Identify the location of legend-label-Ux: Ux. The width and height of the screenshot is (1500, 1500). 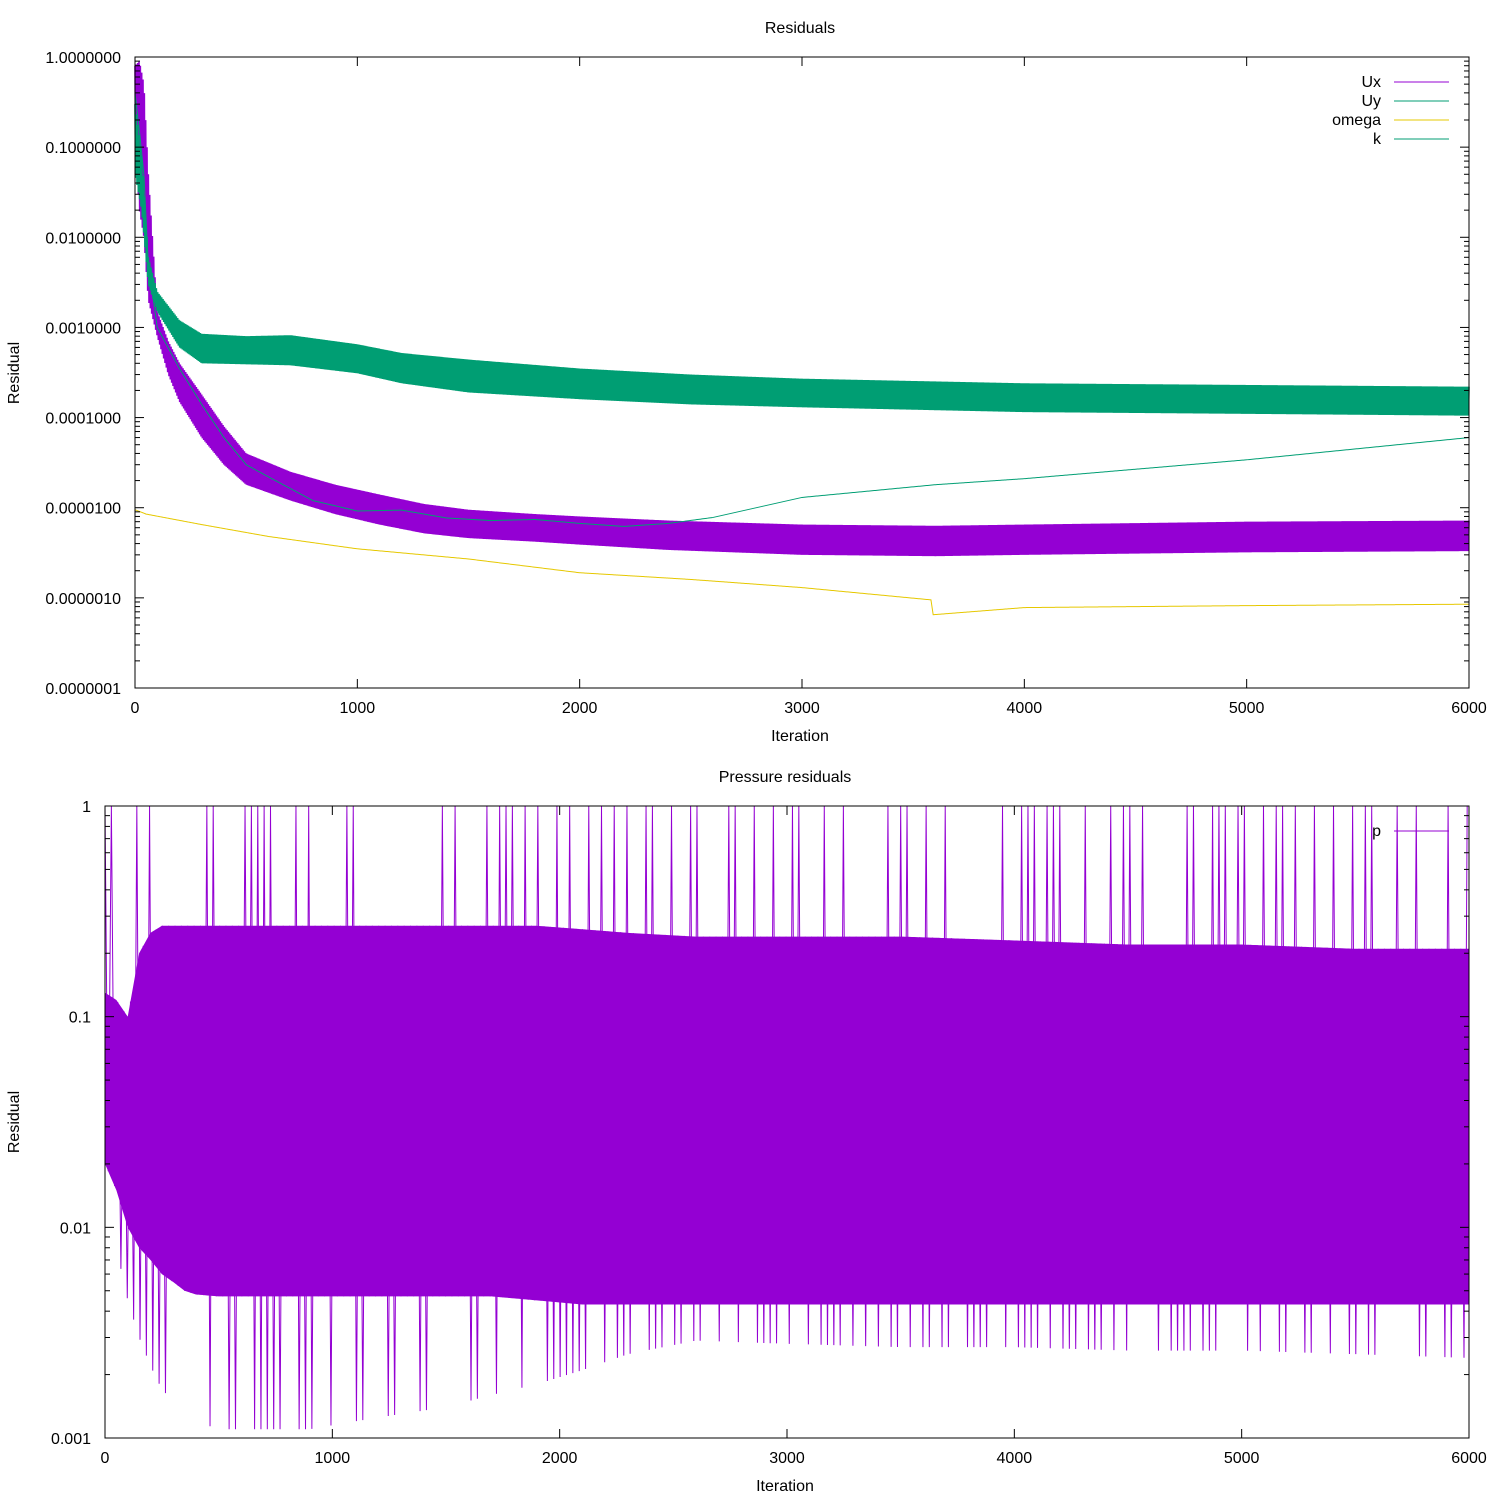
(1371, 82).